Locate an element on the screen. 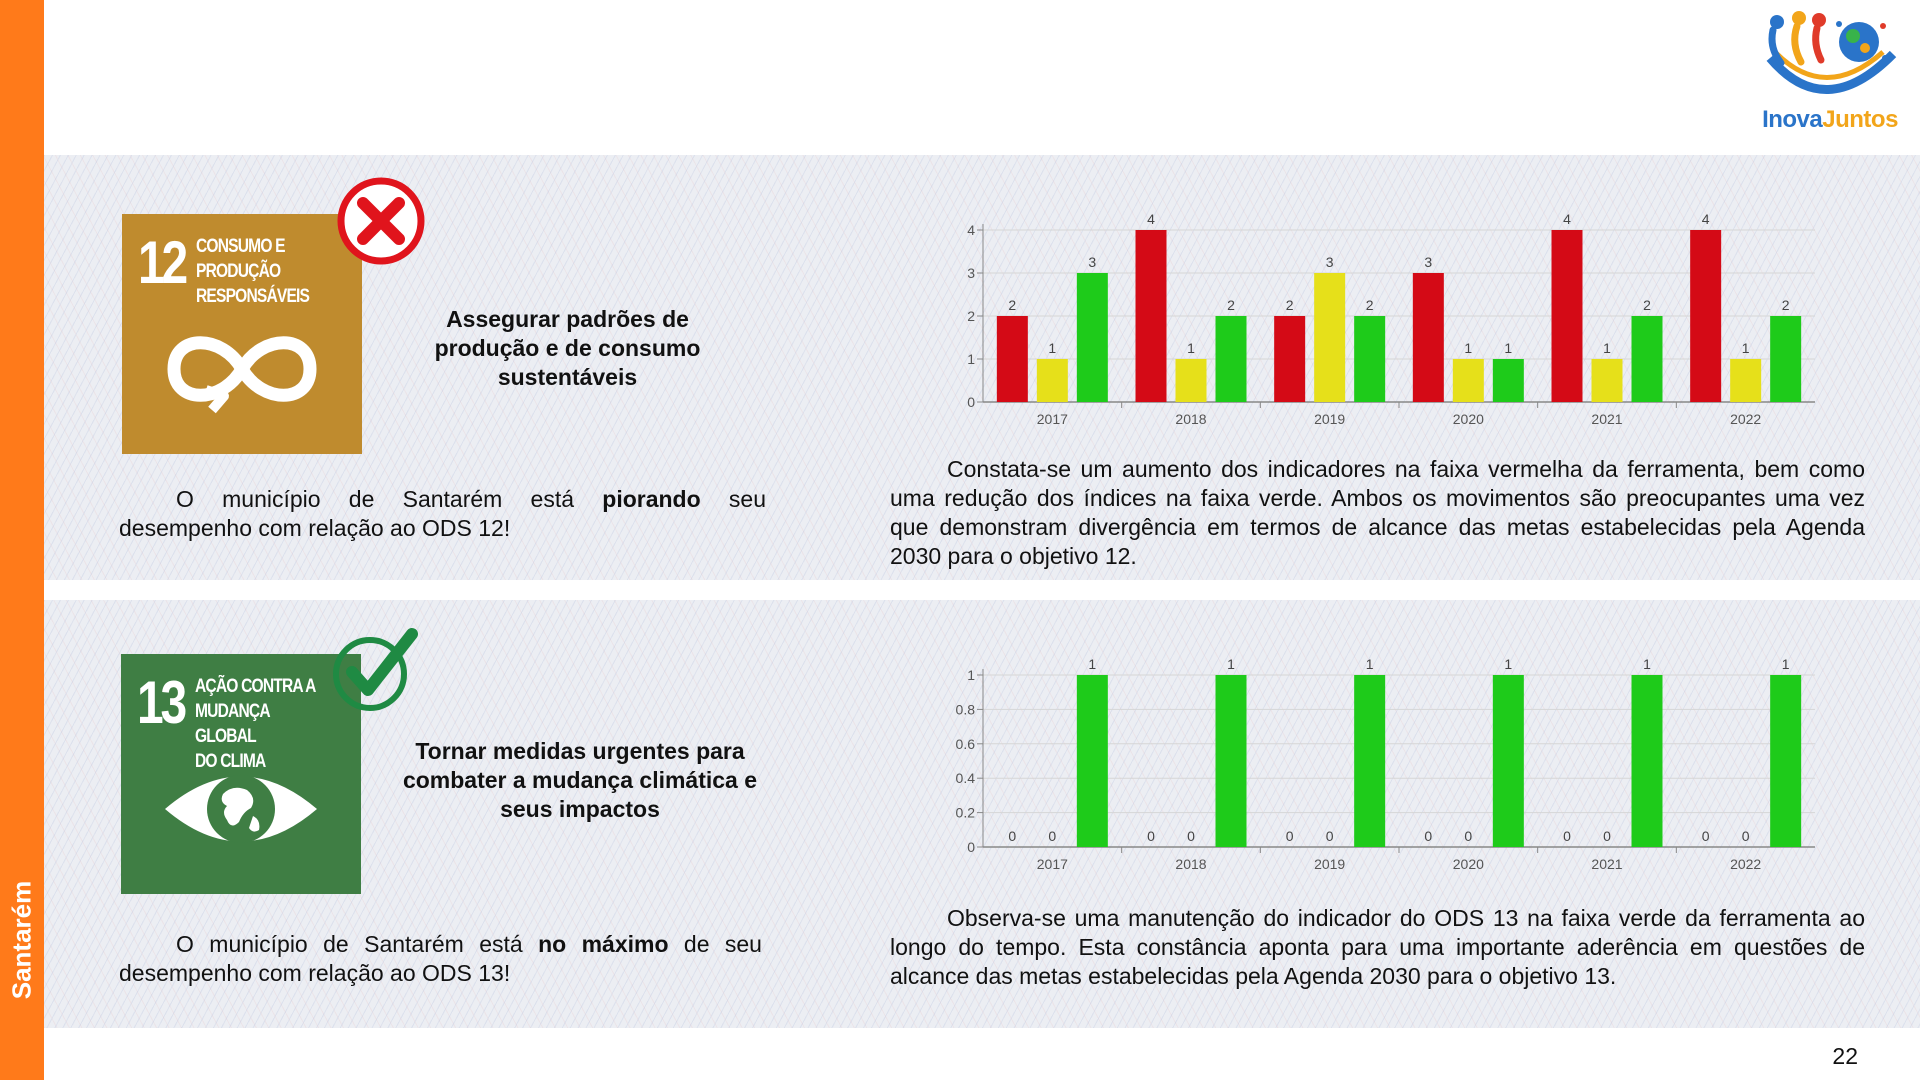  sidebar-label: Santarém is located at coordinates (21, 940).